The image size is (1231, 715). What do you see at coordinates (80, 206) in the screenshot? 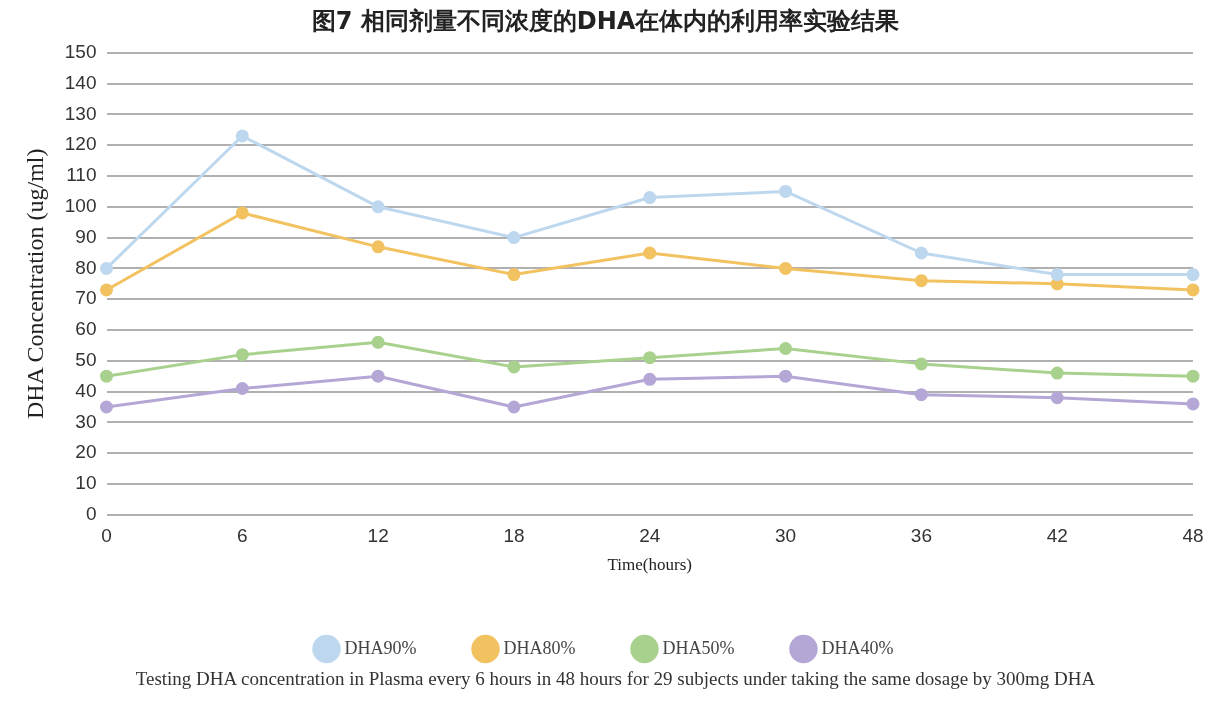
I see `y-tick-label: 100` at bounding box center [80, 206].